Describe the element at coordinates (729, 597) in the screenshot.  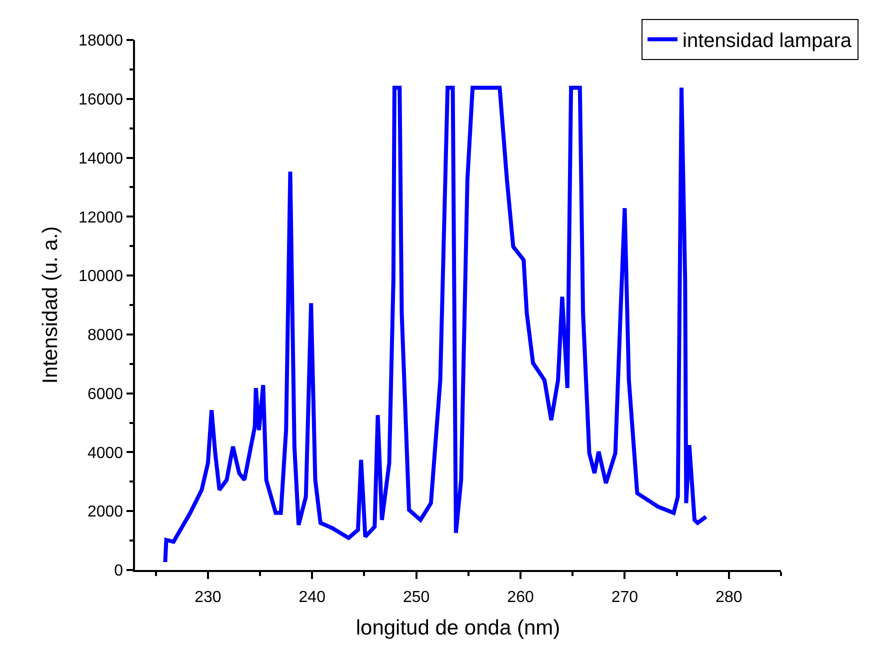
I see `x-tick-label: 280` at that location.